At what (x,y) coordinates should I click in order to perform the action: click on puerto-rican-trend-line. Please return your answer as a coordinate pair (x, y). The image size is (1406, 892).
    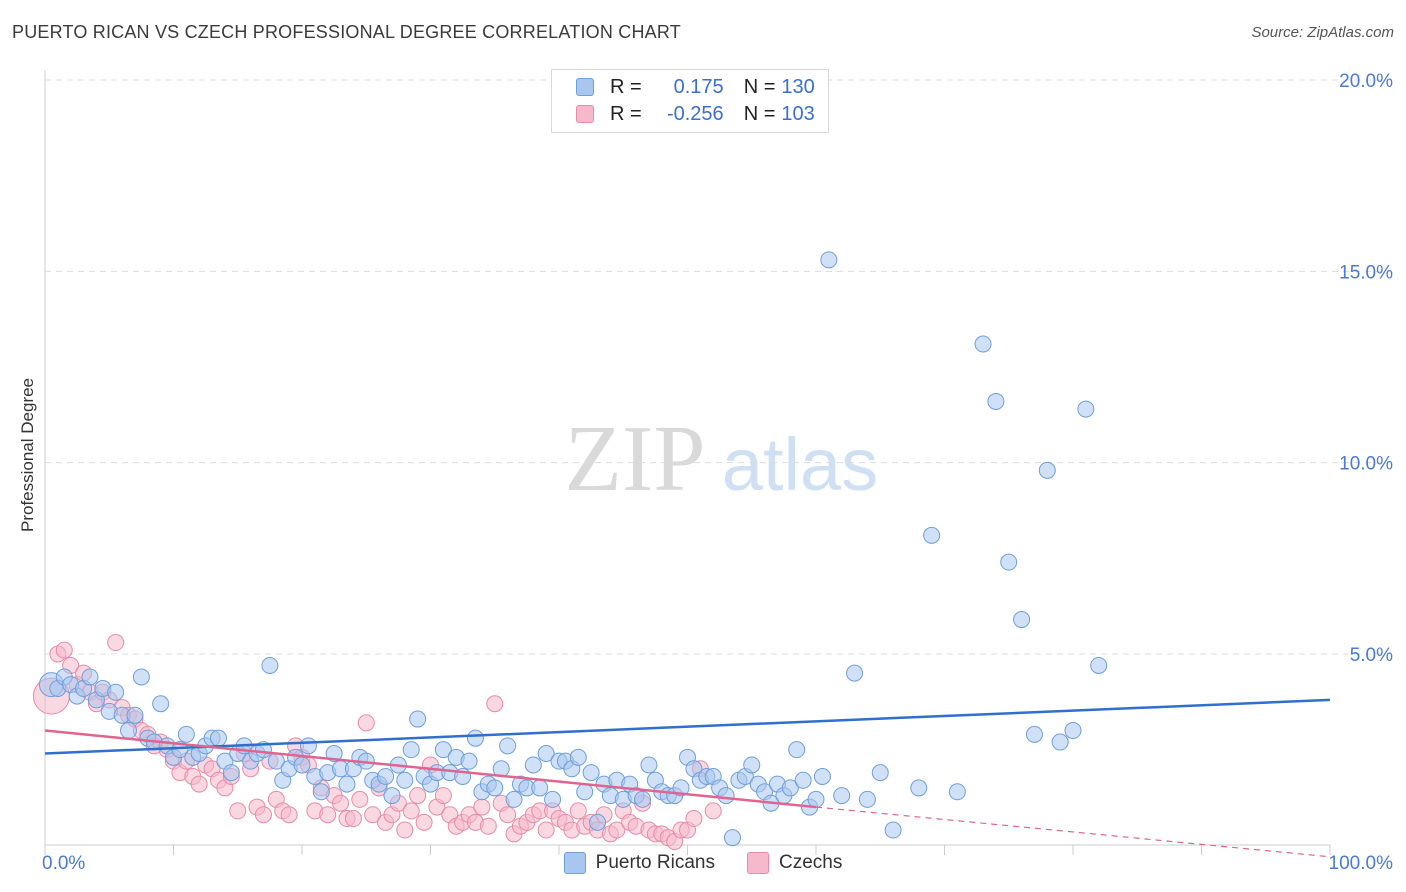
    Looking at the image, I should click on (687, 726).